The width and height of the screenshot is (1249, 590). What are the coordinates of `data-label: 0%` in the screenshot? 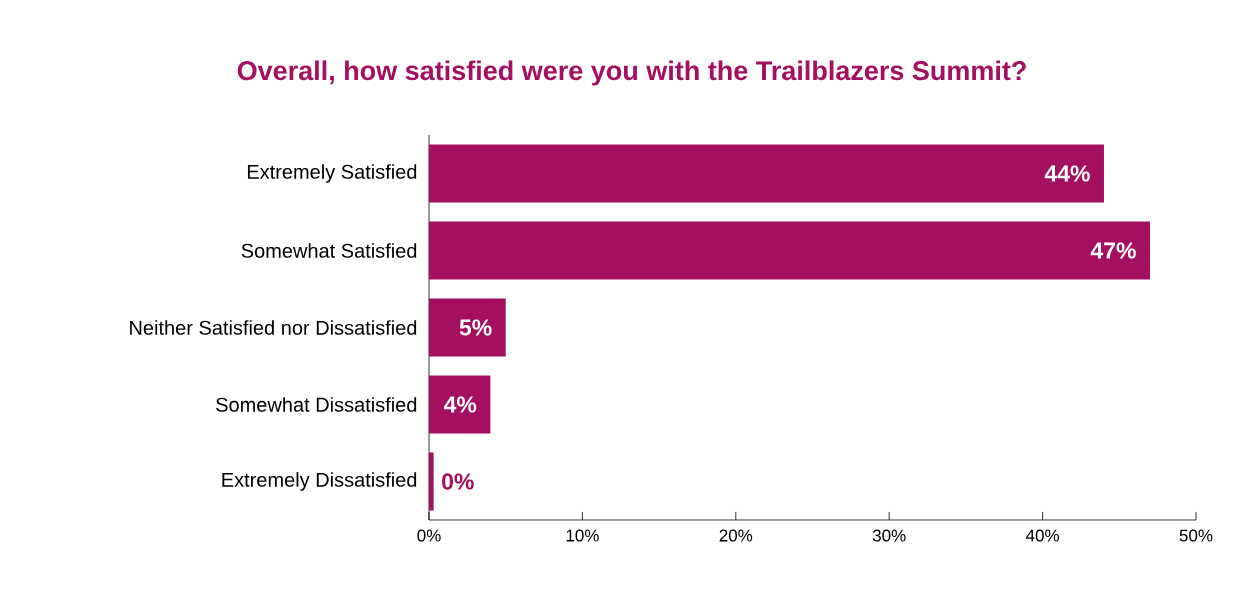 It's located at (458, 481).